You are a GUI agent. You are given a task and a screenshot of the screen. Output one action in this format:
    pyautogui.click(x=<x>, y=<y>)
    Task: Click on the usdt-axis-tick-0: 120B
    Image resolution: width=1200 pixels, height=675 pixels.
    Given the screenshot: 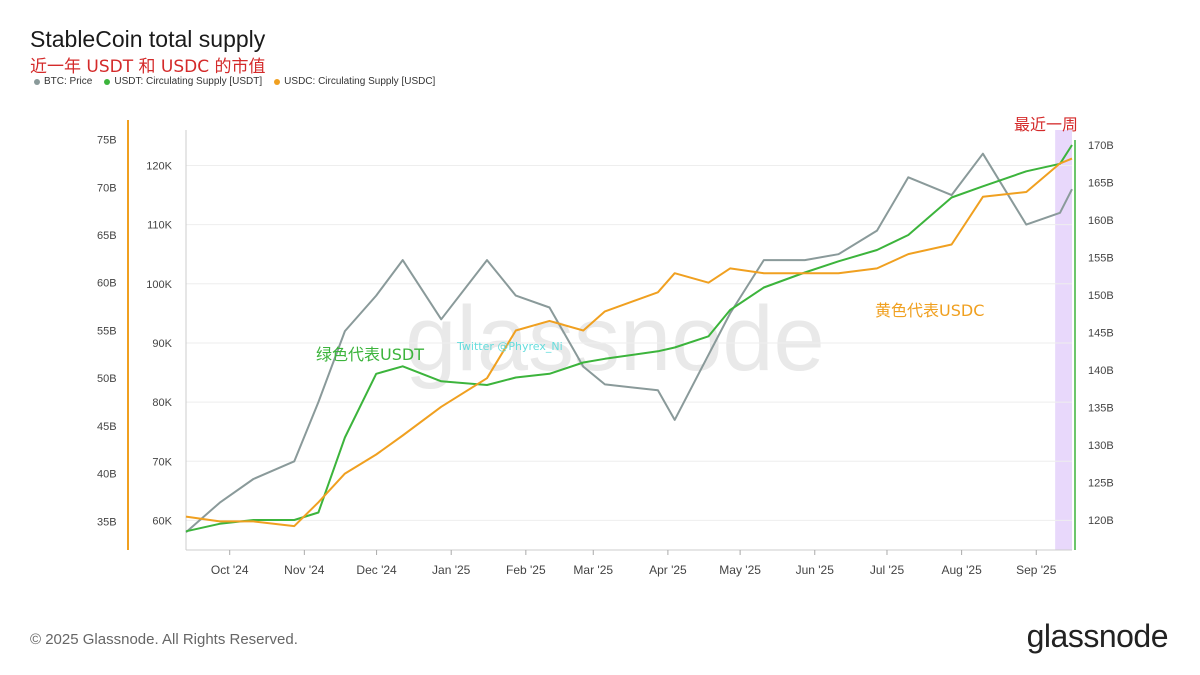 What is the action you would take?
    pyautogui.click(x=1101, y=521)
    